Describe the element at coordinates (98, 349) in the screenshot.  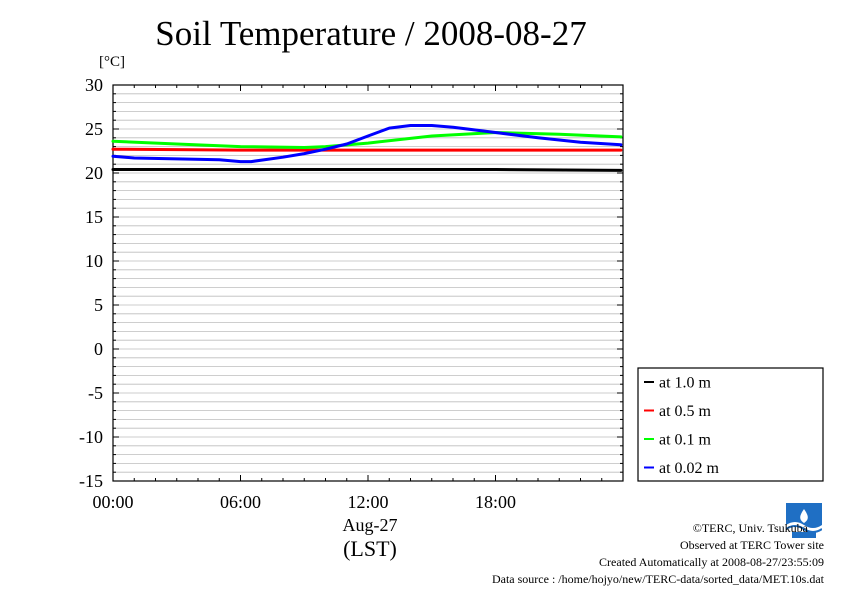
I see `y-tick-label: 0` at that location.